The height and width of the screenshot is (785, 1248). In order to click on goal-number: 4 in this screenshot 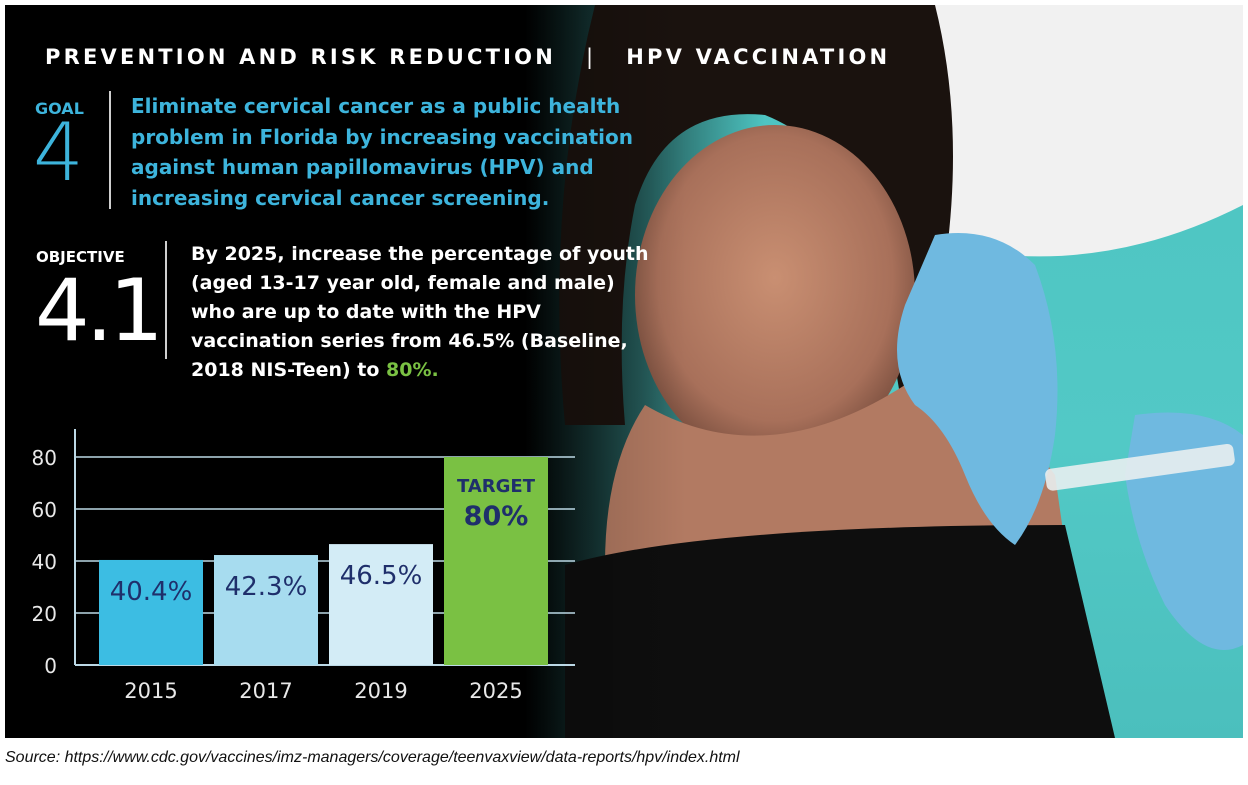, I will do `click(58, 152)`.